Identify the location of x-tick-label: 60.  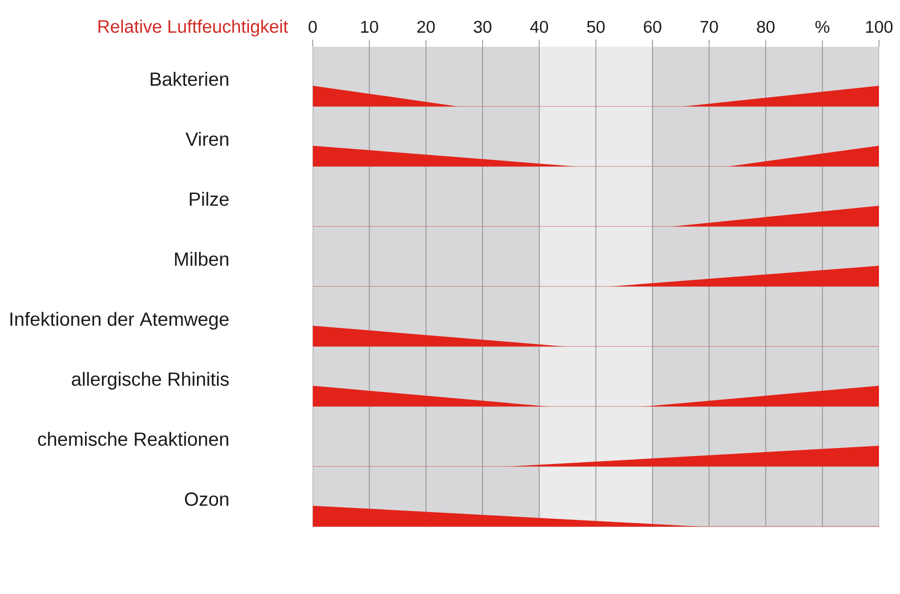
(653, 26).